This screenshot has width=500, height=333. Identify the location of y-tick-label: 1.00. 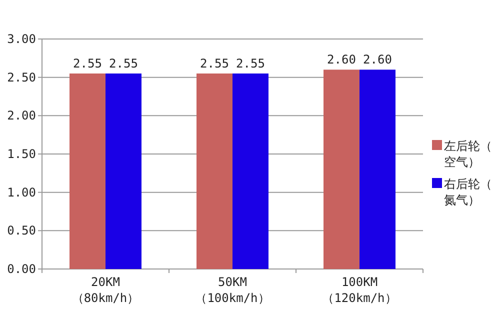
(21, 192).